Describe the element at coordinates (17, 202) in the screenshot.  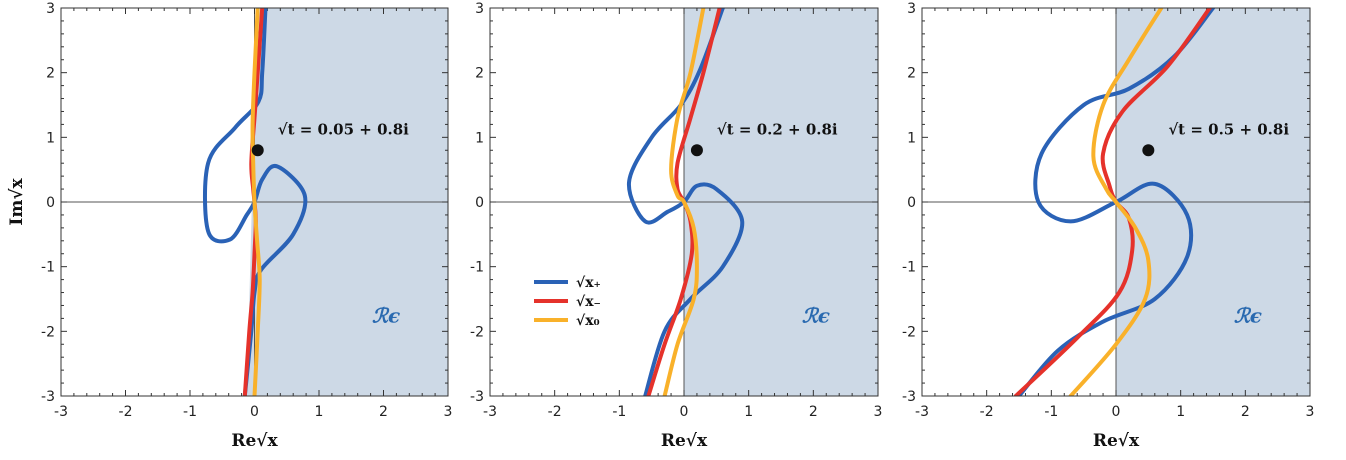
I see `y-axis-title: Im√x` at that location.